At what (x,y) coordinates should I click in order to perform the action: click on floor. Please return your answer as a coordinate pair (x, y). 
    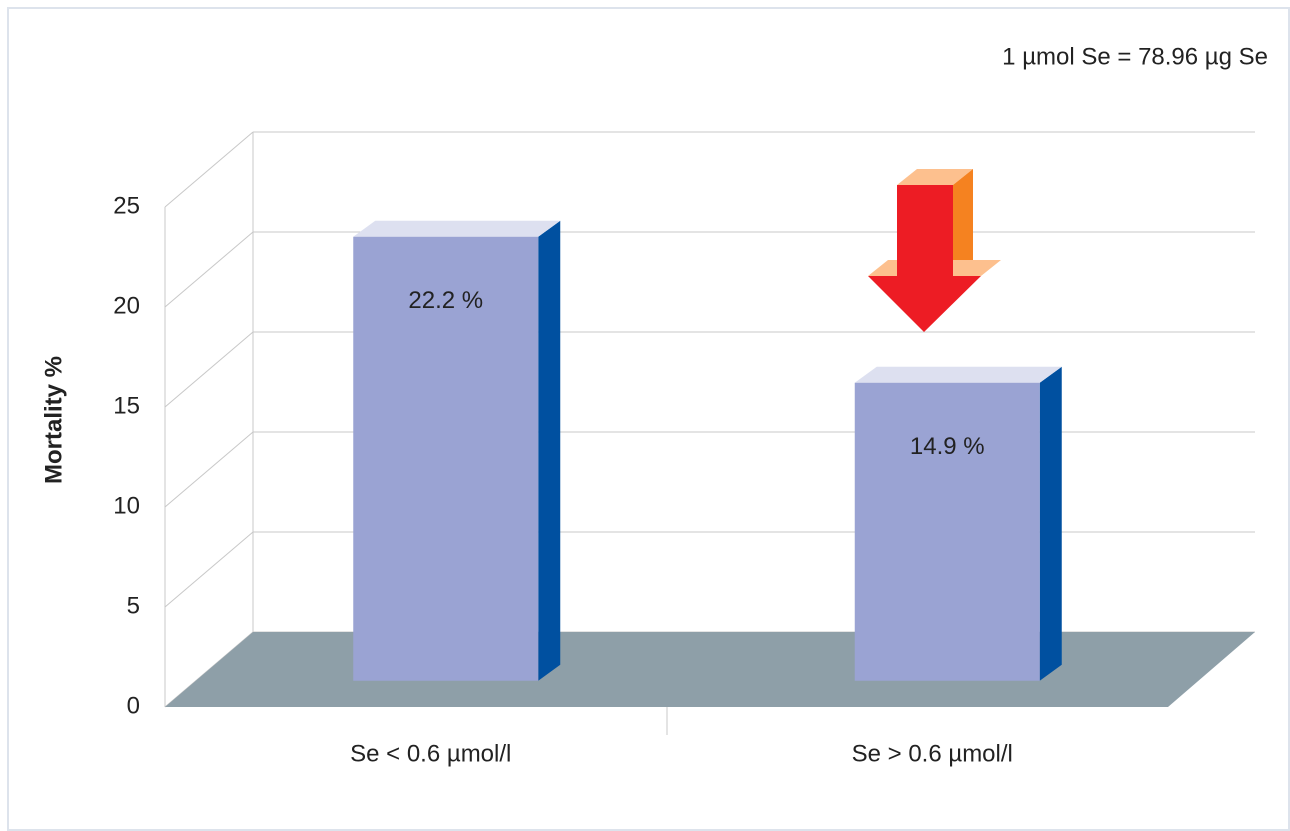
    Looking at the image, I should click on (710, 669).